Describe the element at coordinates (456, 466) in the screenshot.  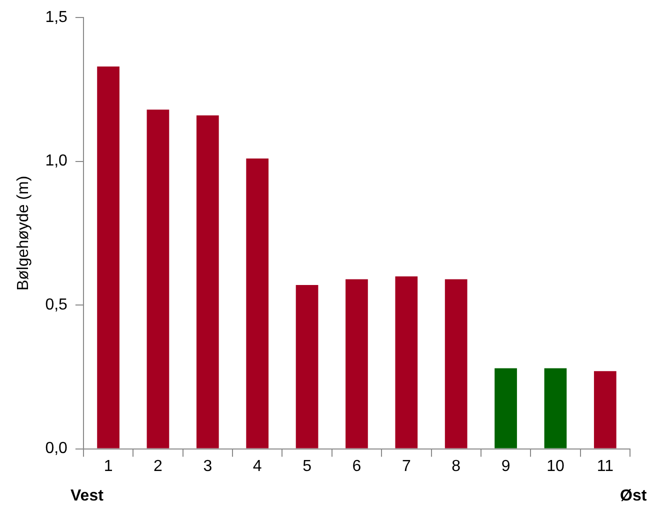
I see `x-tick-label: 8` at that location.